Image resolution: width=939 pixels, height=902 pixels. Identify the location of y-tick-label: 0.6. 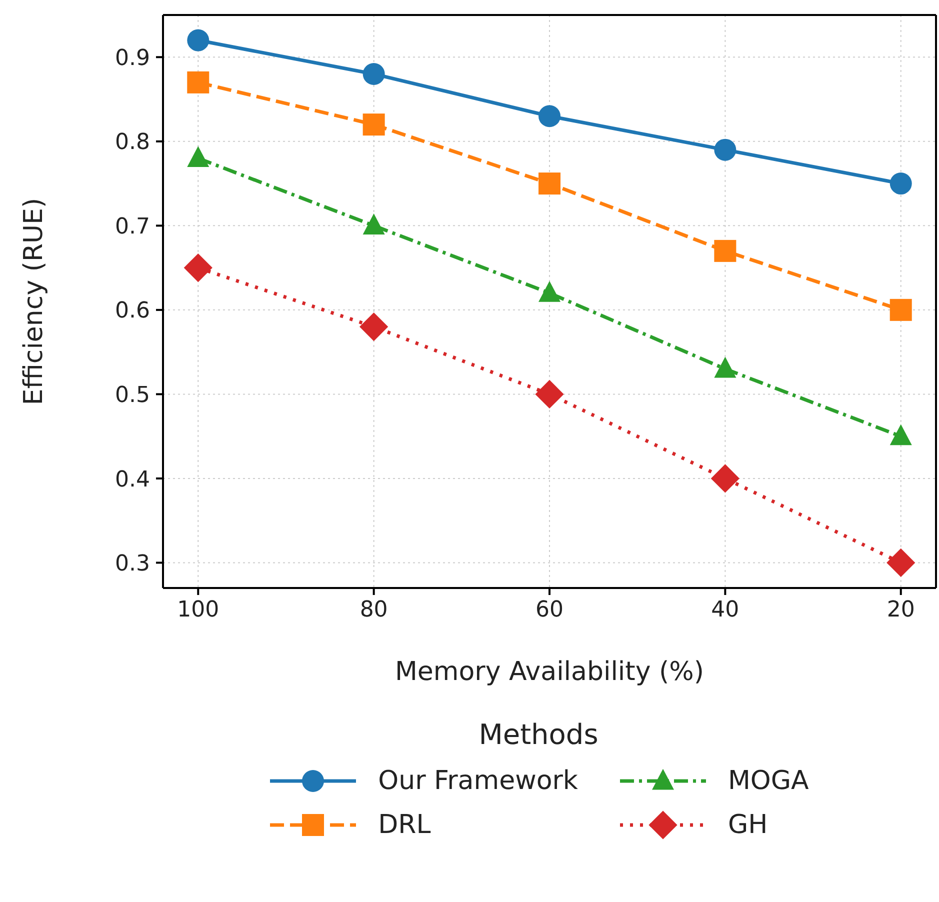
(132, 311).